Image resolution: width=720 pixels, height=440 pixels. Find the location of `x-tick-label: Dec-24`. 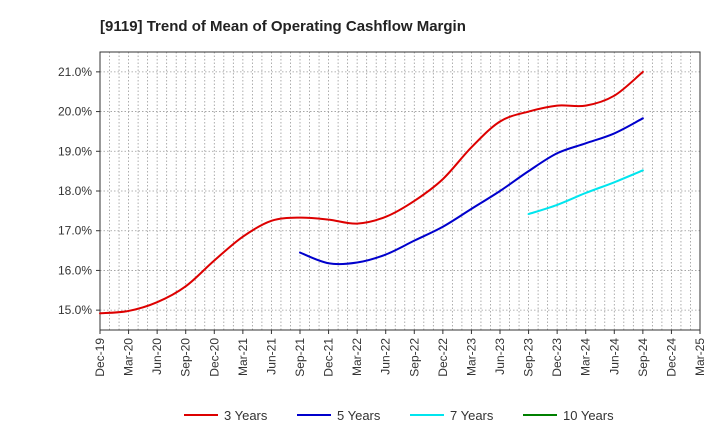

x-tick-label: Dec-24 is located at coordinates (671, 357).